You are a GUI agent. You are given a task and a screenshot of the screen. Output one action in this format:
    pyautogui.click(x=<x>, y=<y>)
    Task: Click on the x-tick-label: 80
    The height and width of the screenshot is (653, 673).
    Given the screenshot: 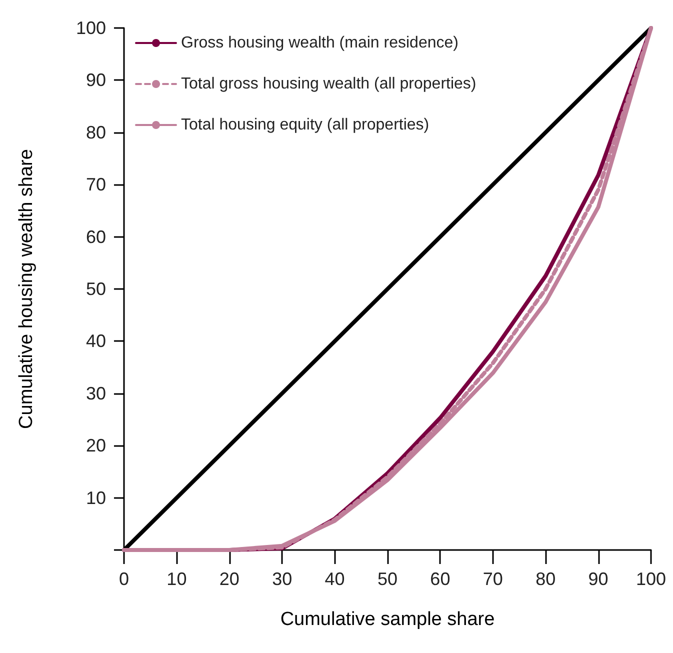 What is the action you would take?
    pyautogui.click(x=546, y=579)
    